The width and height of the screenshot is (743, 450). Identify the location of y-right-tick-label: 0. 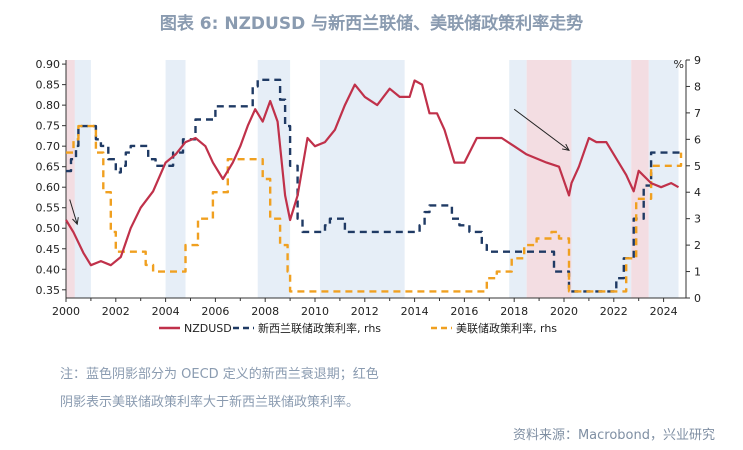
(697, 298).